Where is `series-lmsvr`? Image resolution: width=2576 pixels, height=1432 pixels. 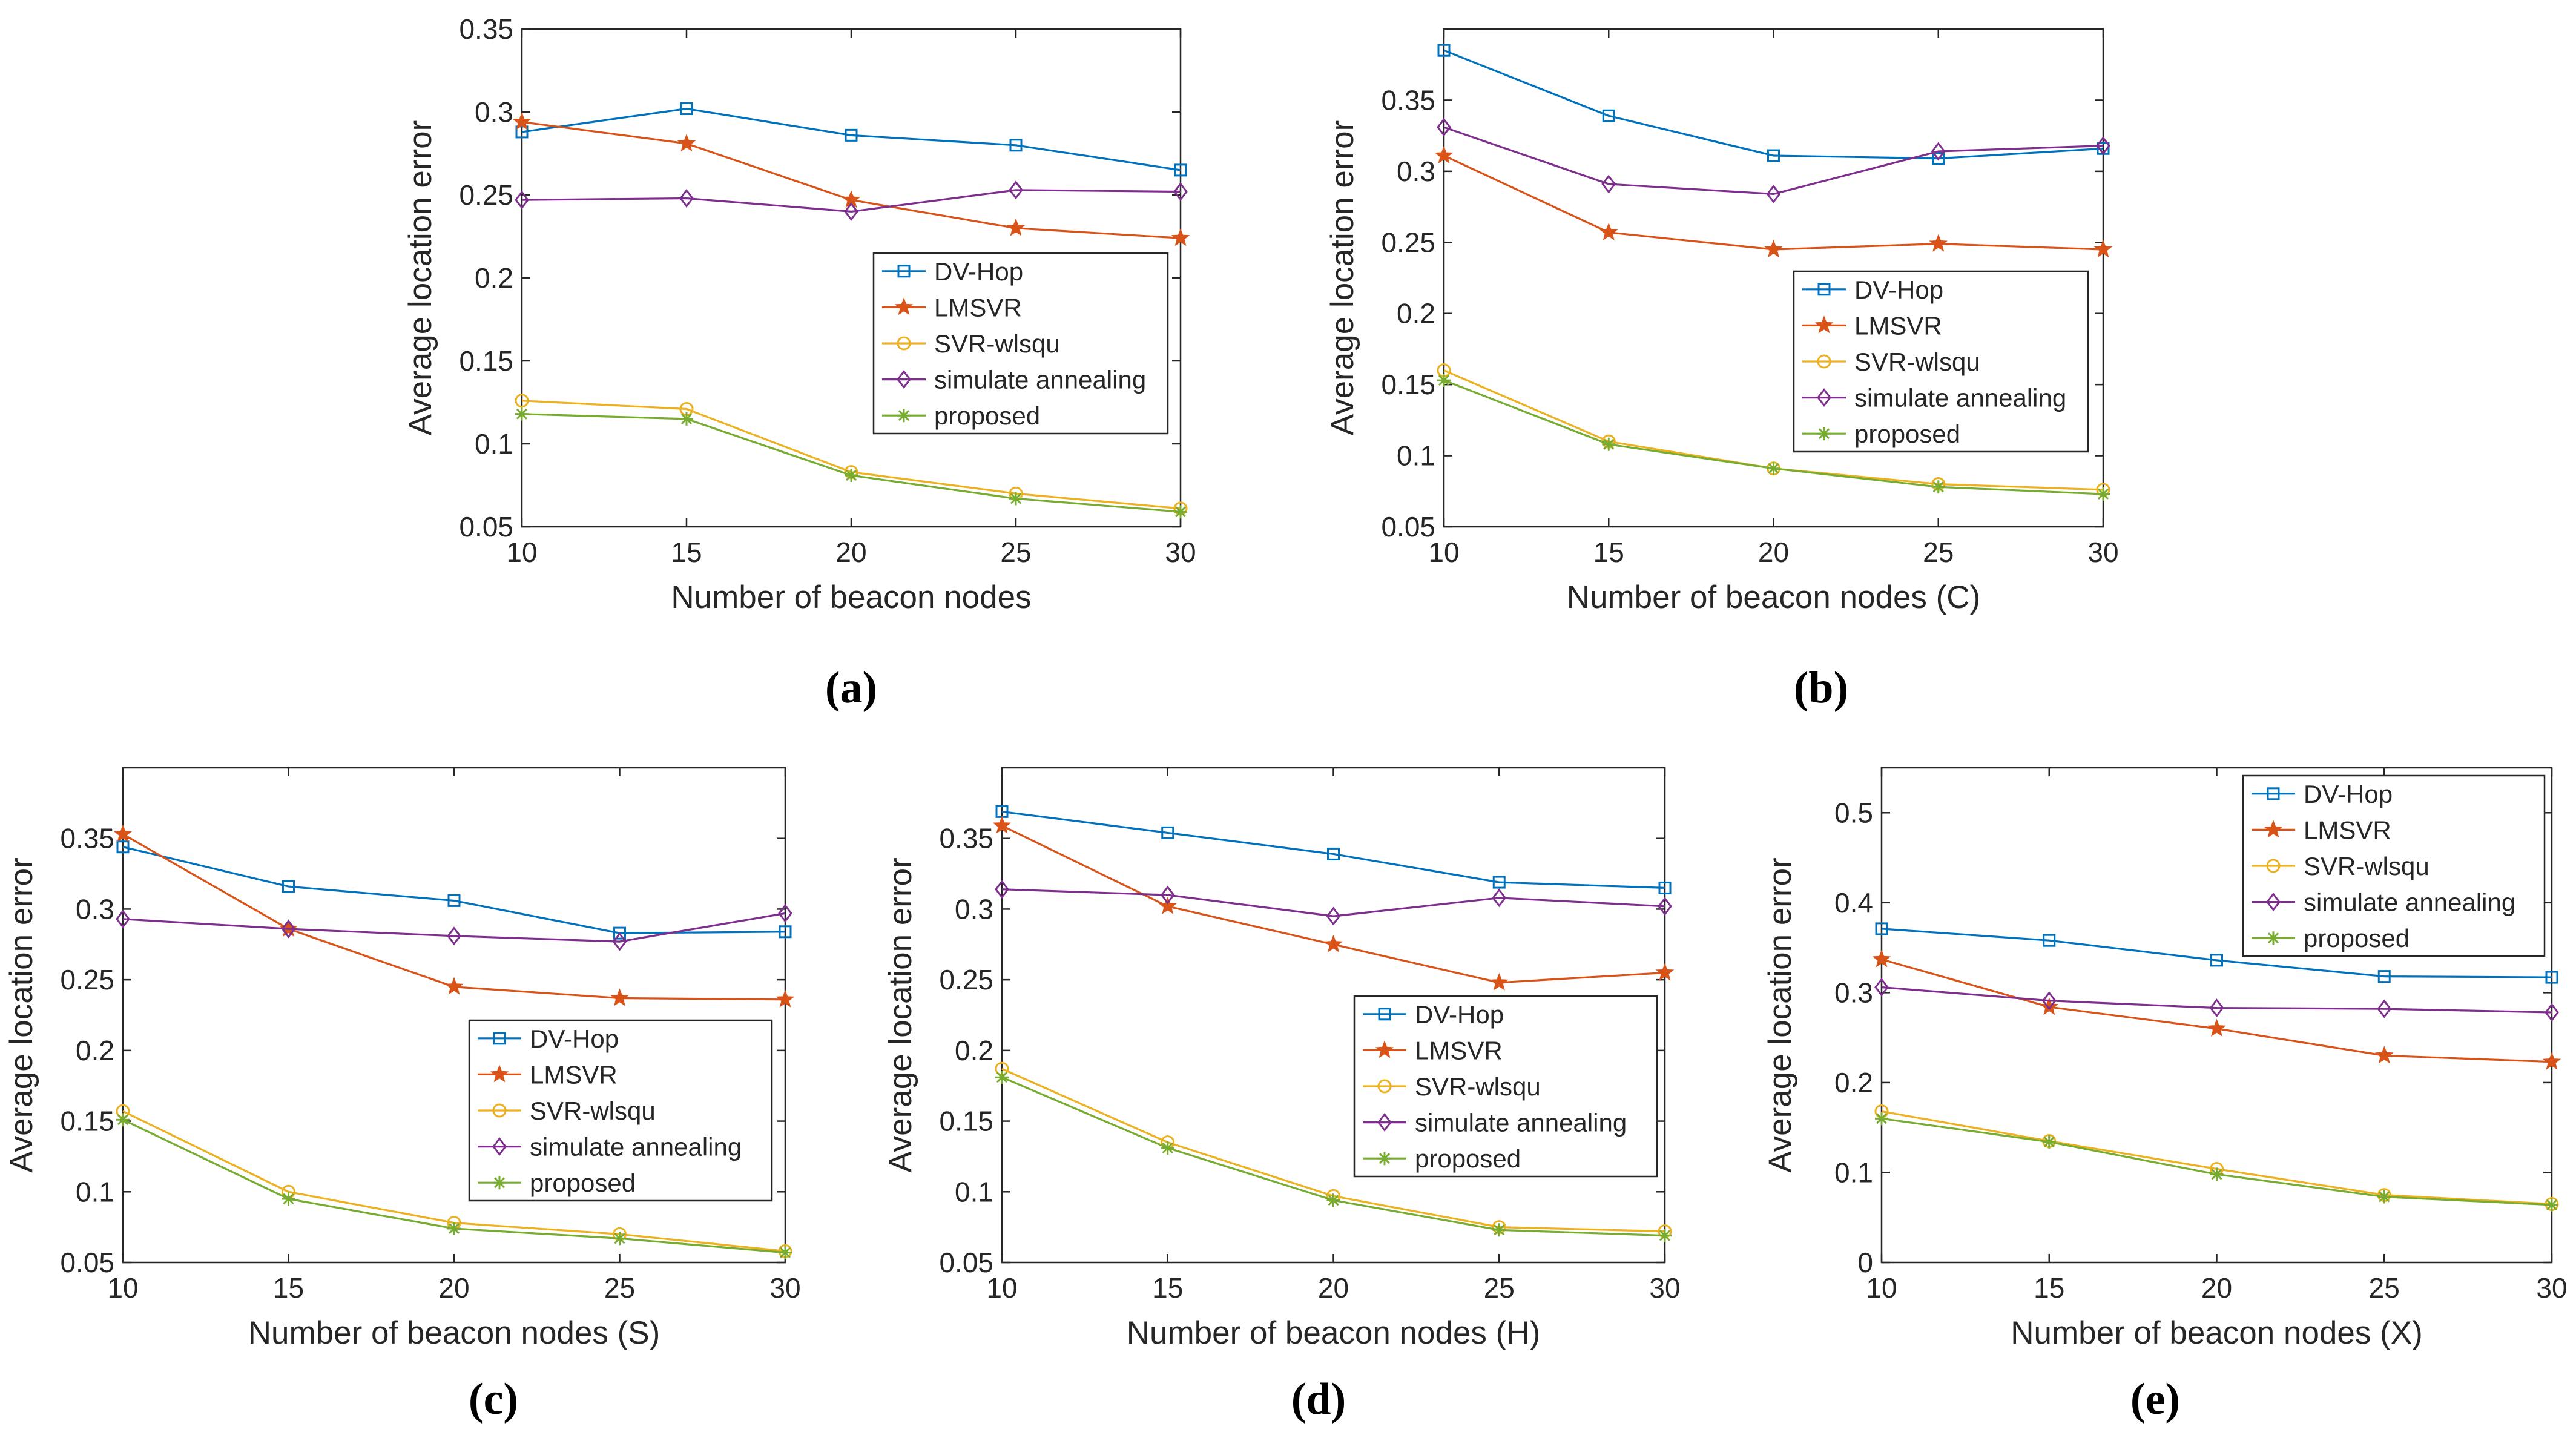
series-lmsvr is located at coordinates (1773, 201).